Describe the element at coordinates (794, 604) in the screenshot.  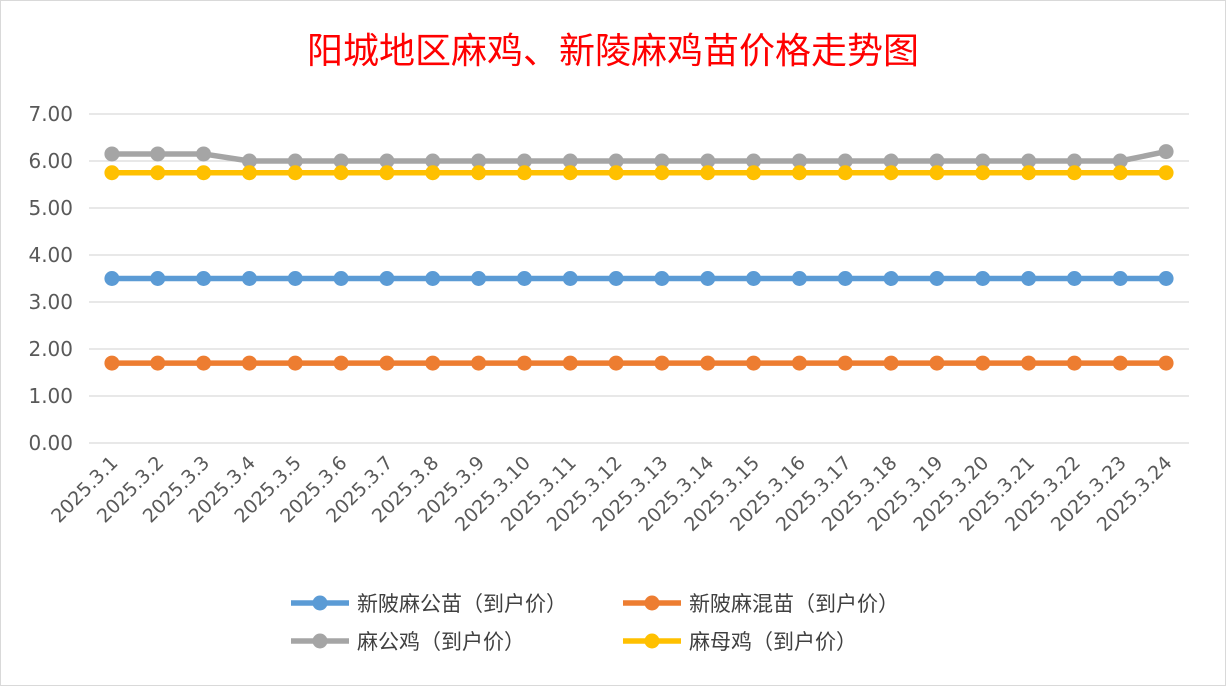
I see `legend-label: 新陂麻混苗（到户价）` at that location.